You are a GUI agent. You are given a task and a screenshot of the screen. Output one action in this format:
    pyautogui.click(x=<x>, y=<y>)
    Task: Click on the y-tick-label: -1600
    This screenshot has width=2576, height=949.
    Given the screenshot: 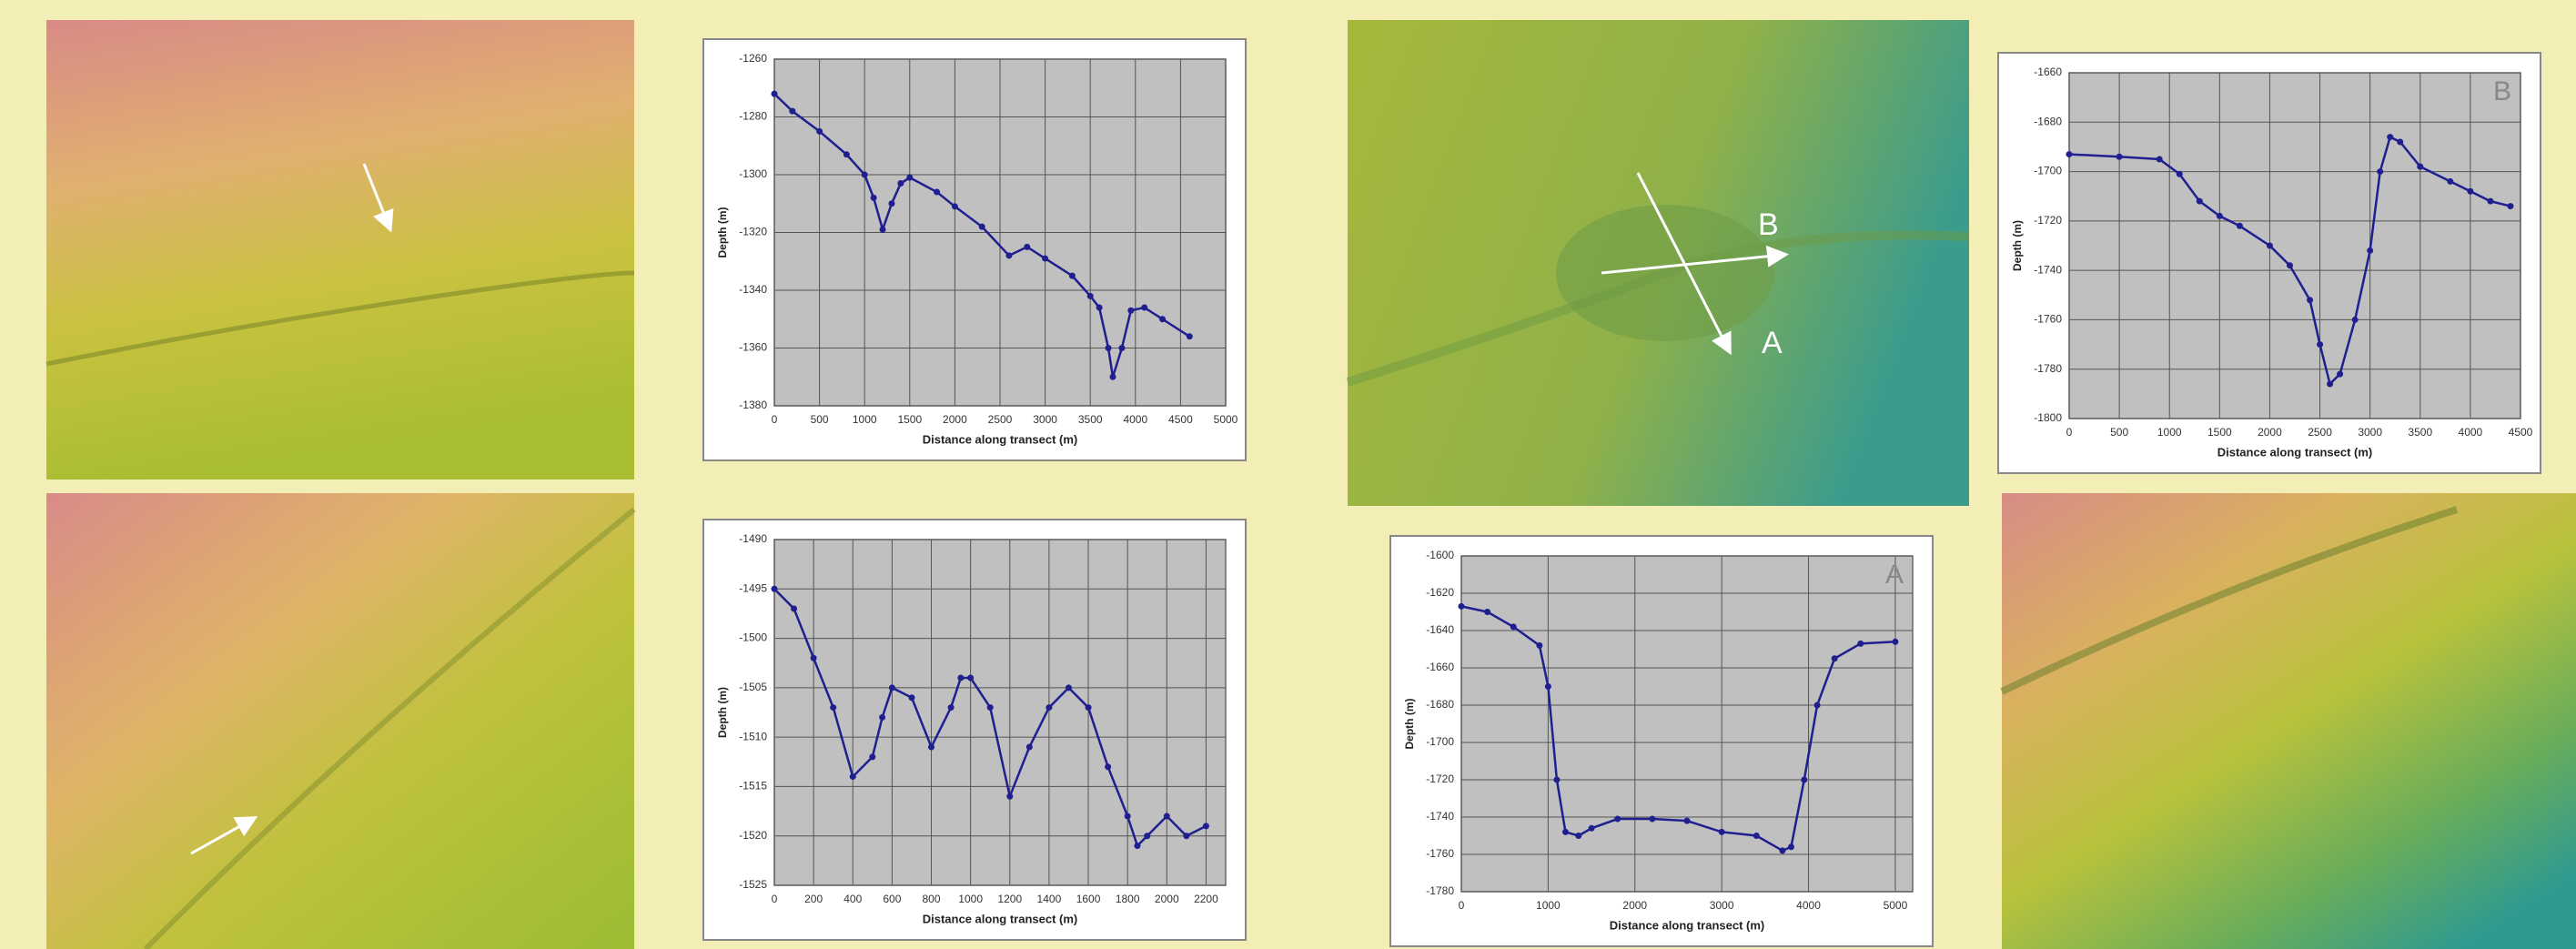 What is the action you would take?
    pyautogui.click(x=1440, y=555)
    